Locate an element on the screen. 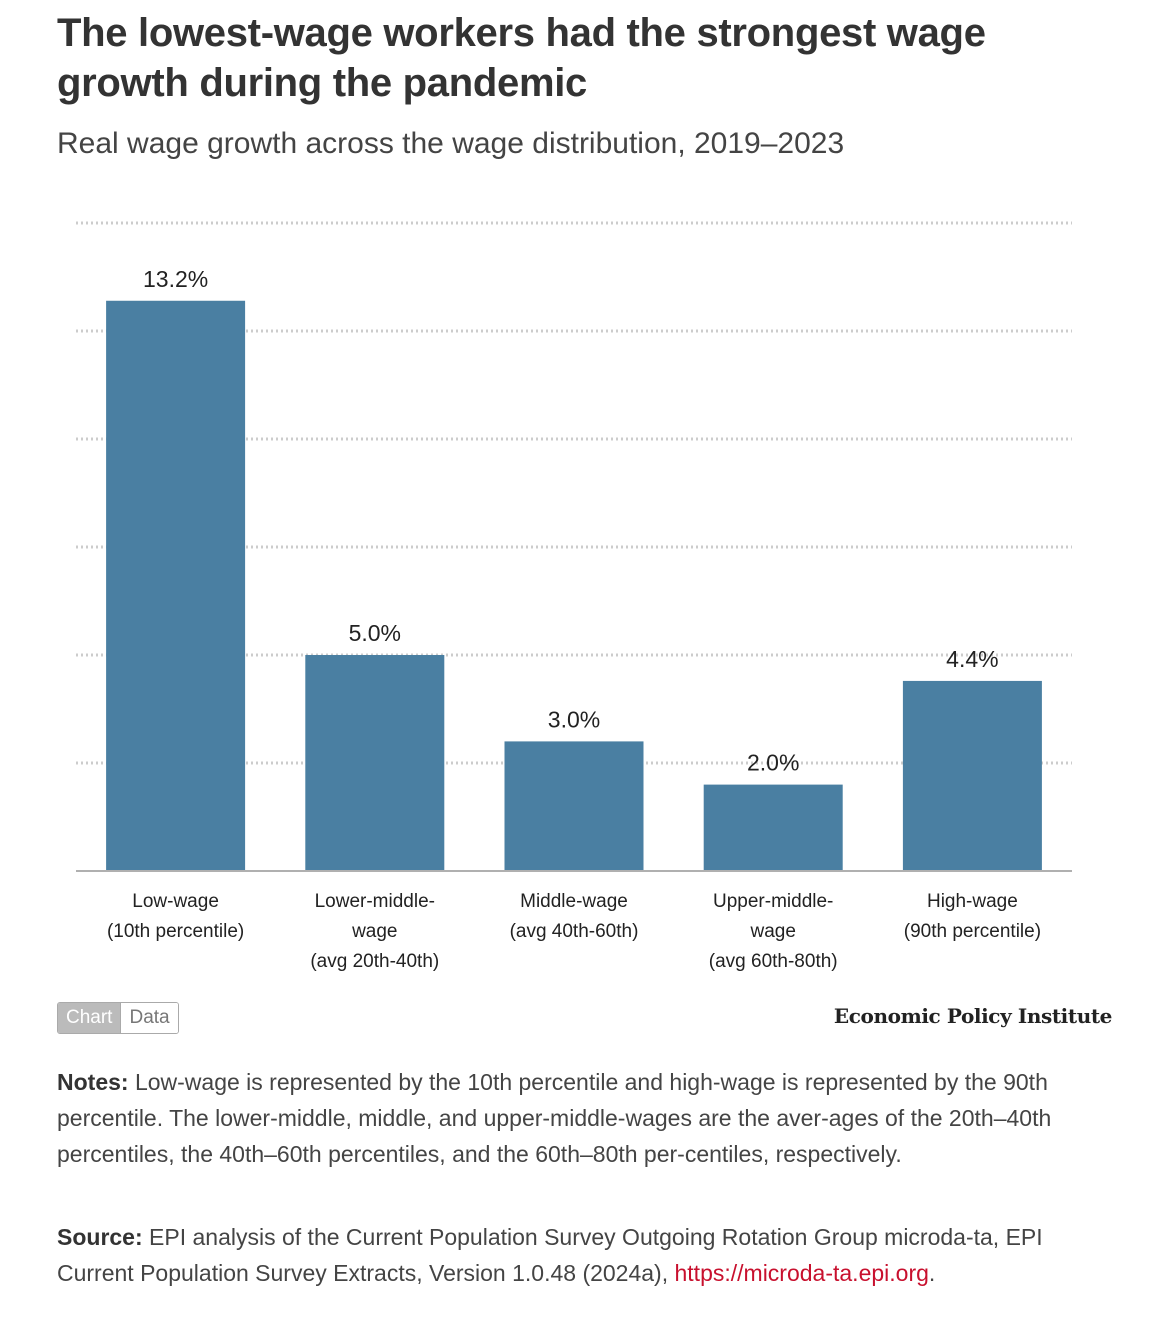  x-tick-label-3-2: (avg 60th-80th) is located at coordinates (773, 961).